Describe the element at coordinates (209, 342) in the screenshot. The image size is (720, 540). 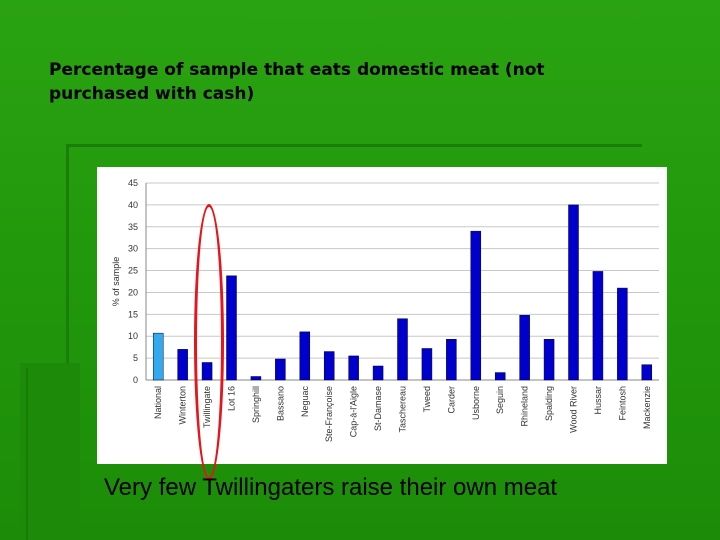
I see `highlight-ellipse` at that location.